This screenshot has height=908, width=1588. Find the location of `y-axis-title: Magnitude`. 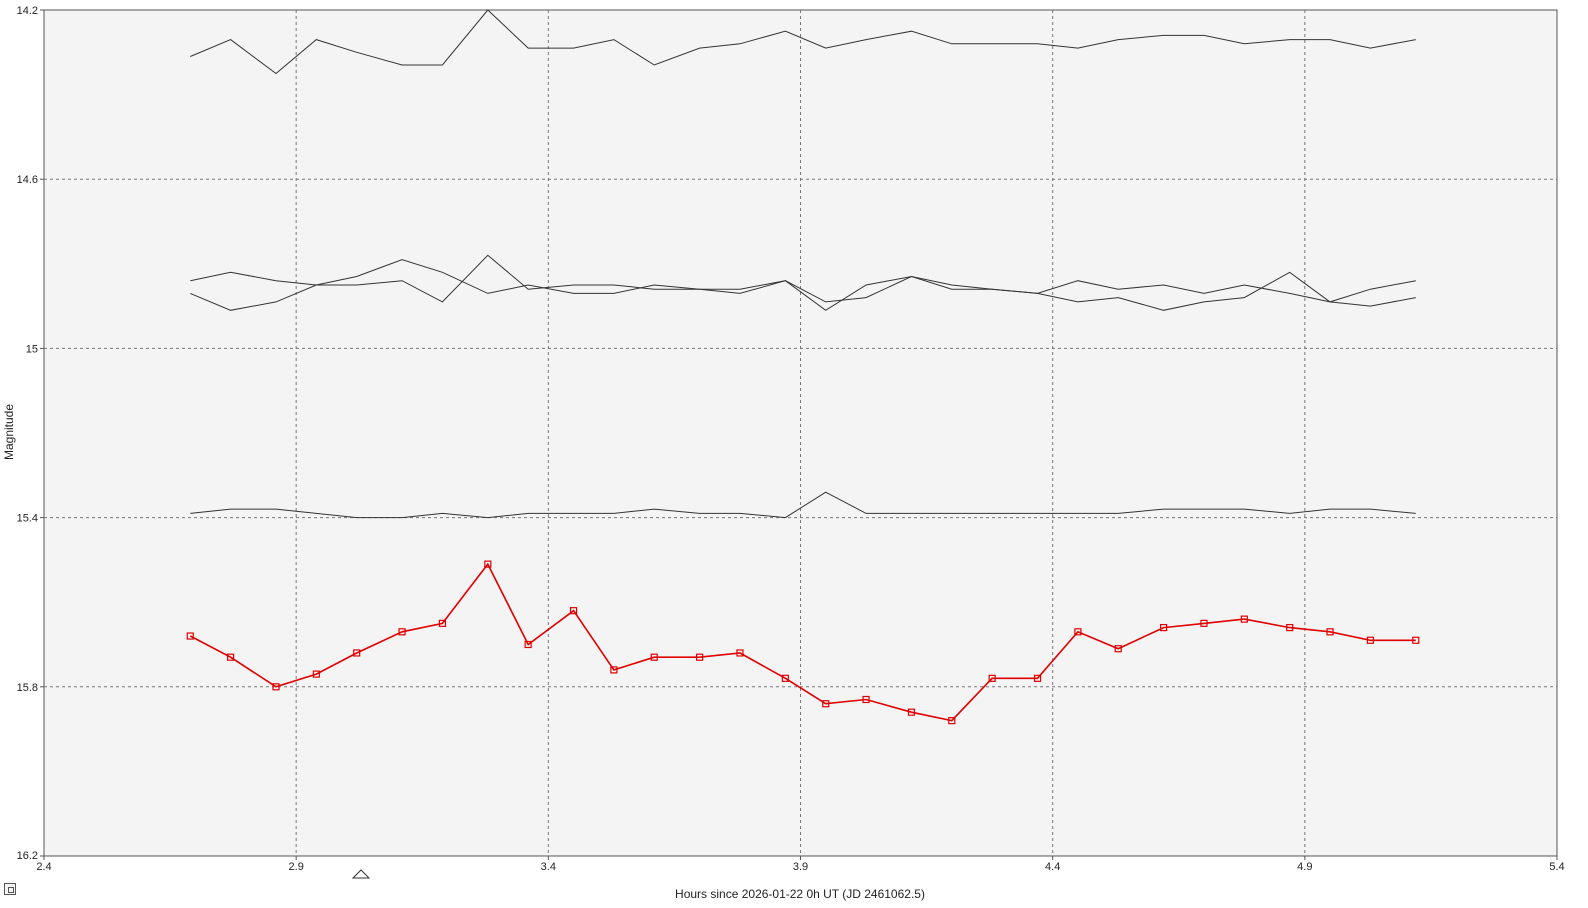

y-axis-title: Magnitude is located at coordinates (9, 432).